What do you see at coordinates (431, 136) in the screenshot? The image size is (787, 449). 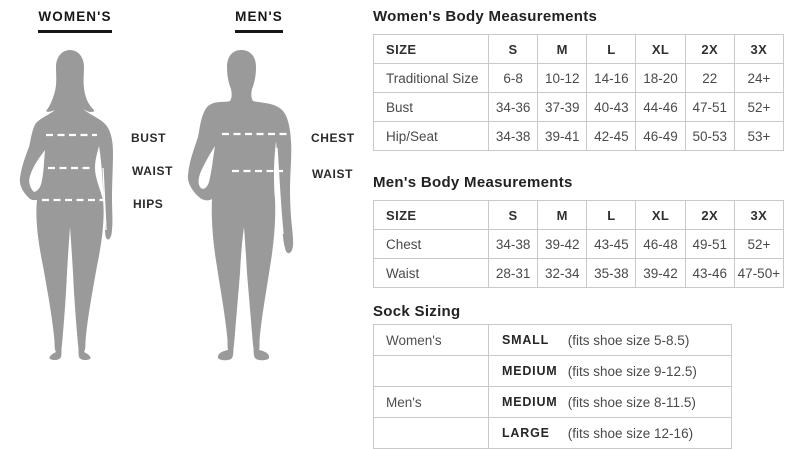 I see `row-label: Hip/Seat` at bounding box center [431, 136].